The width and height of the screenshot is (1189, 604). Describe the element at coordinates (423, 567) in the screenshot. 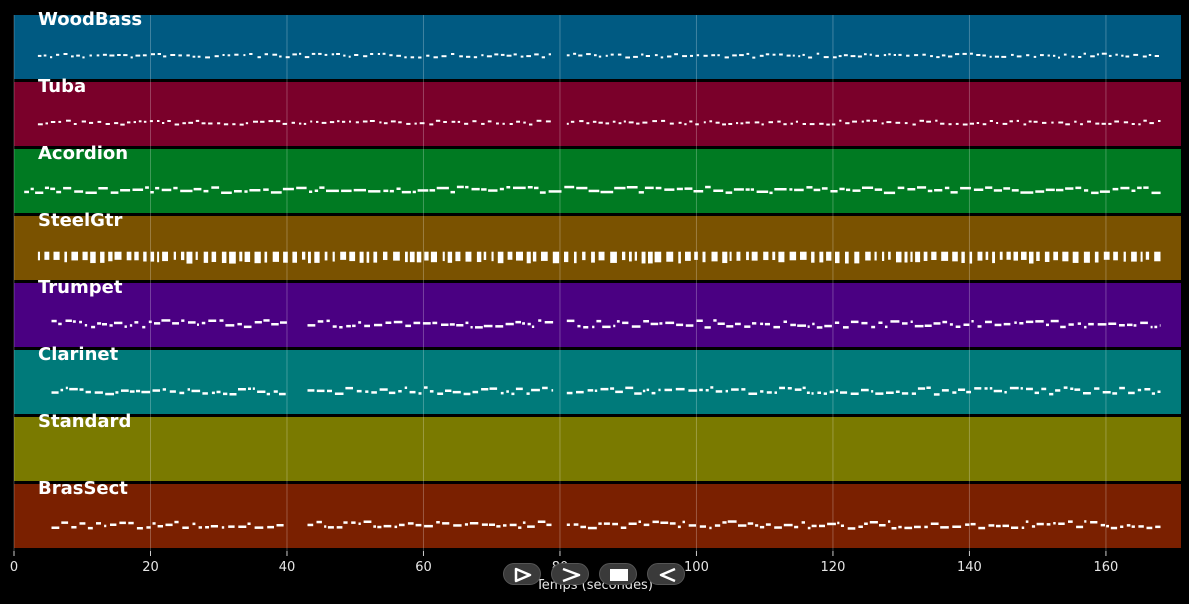

I see `x-tick-label: 60` at that location.